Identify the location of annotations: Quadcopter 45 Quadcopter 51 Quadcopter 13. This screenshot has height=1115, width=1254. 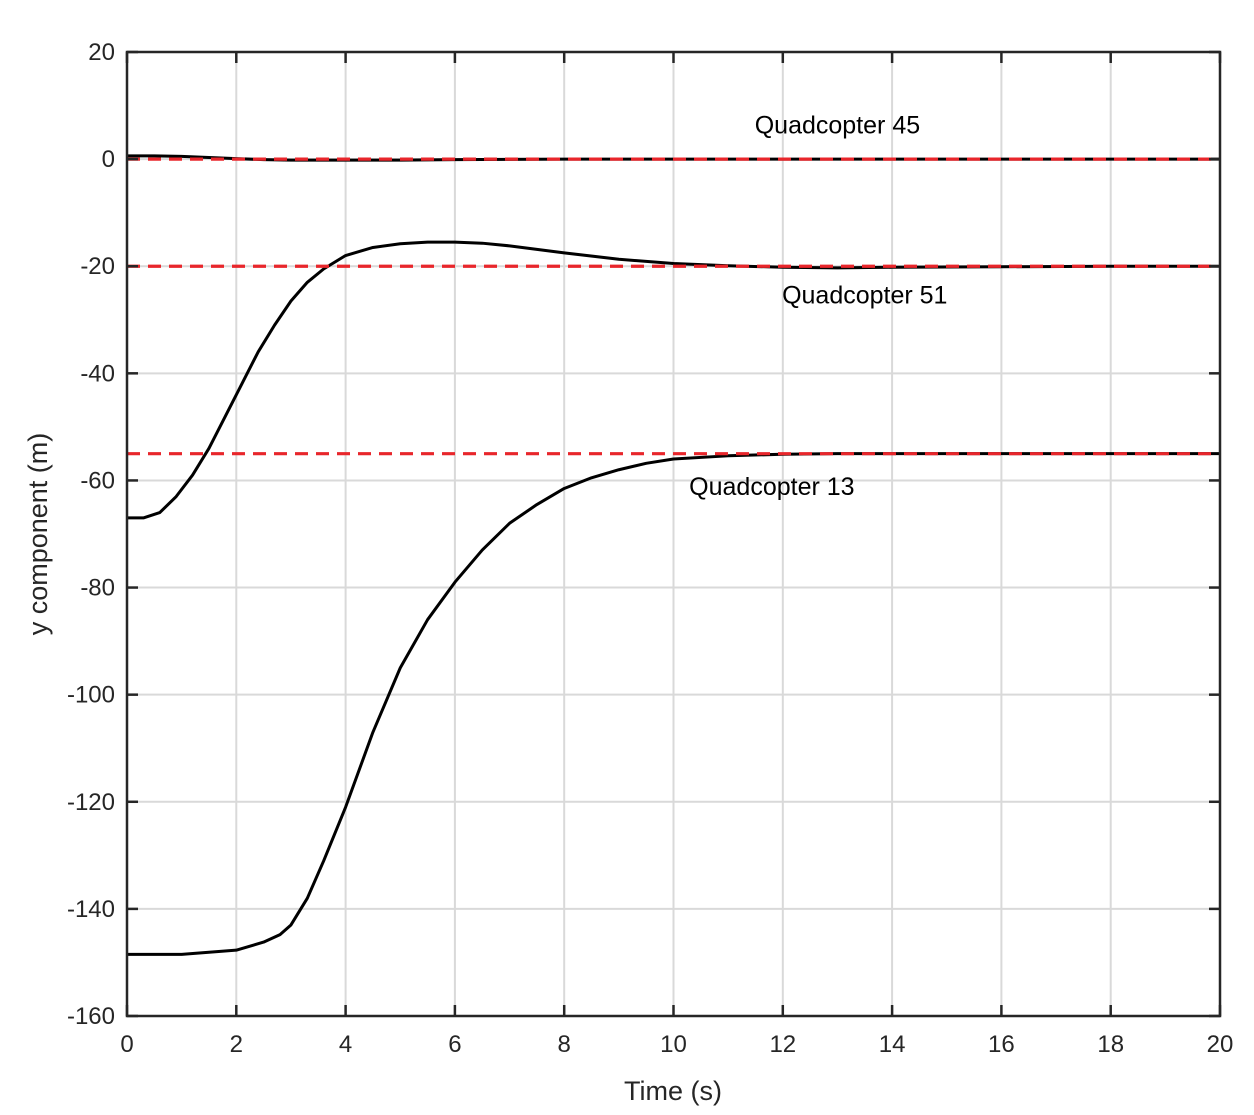
(818, 306).